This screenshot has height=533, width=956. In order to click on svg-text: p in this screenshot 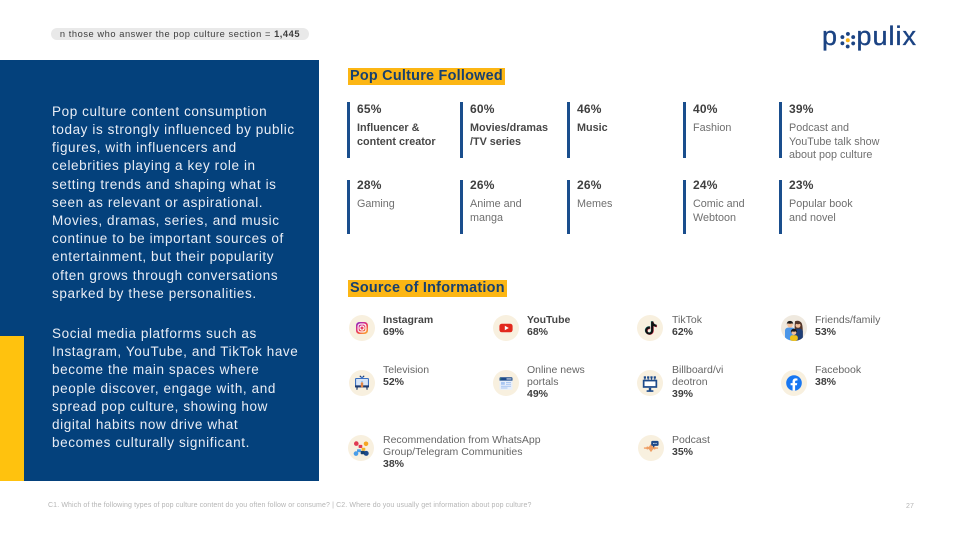, I will do `click(829, 36)`.